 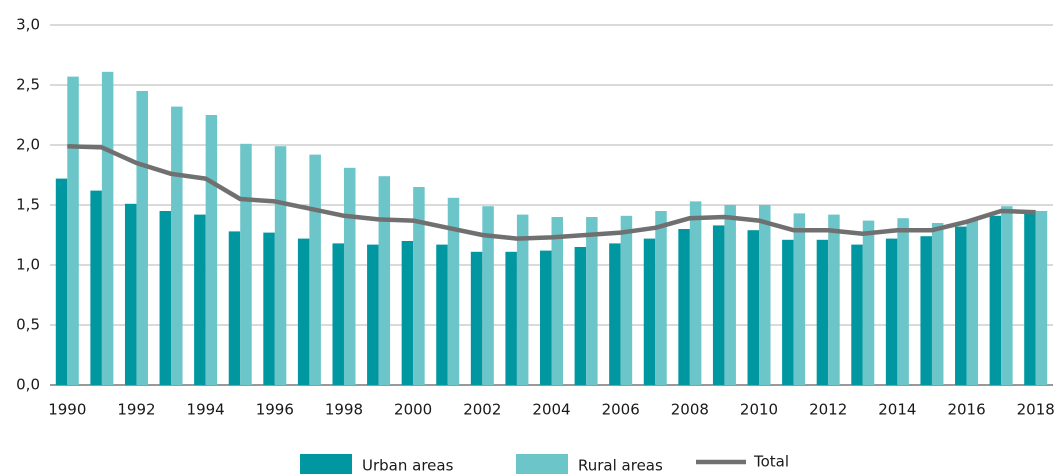 I want to click on x-tick-label: 2010, so click(x=759, y=410).